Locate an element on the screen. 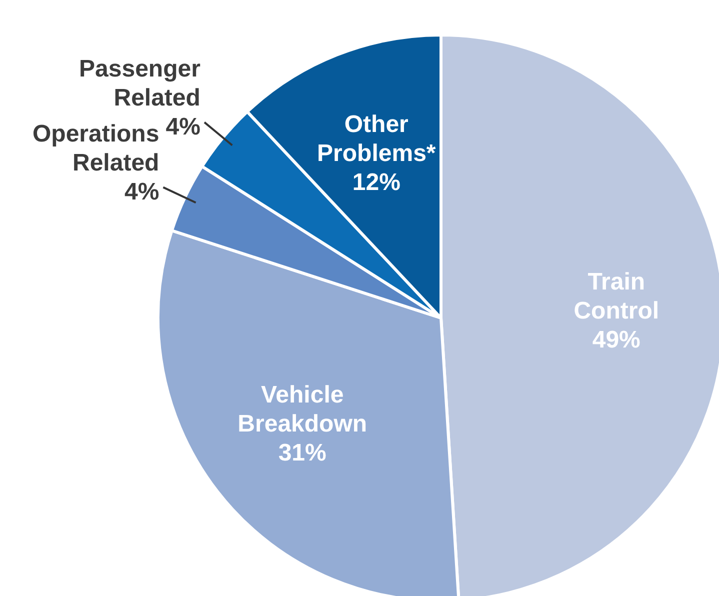 The image size is (719, 596). data-label: 49% is located at coordinates (616, 340).